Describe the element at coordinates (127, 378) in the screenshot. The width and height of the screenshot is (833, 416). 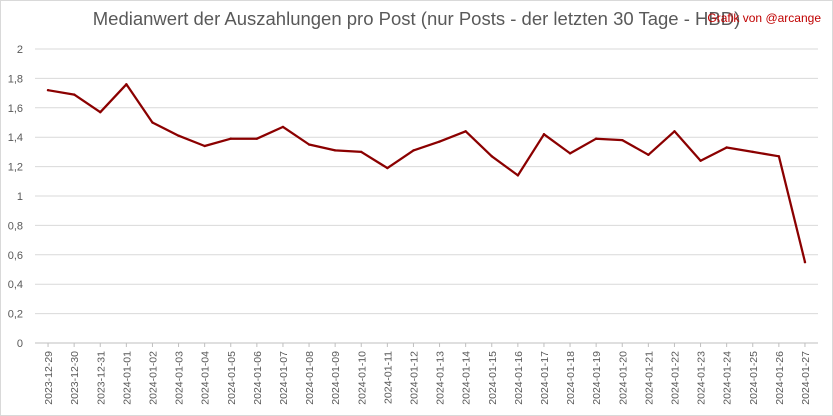
I see `x-tick-label: 2024-01-01` at that location.